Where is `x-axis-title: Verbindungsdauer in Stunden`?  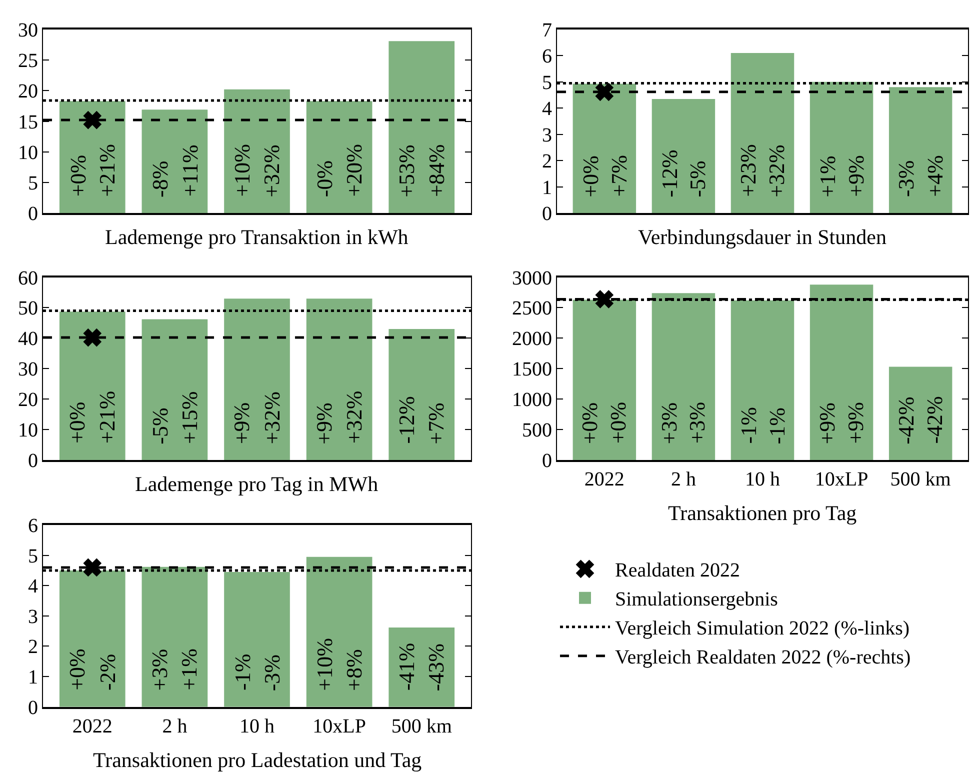 x-axis-title: Verbindungsdauer in Stunden is located at coordinates (762, 237).